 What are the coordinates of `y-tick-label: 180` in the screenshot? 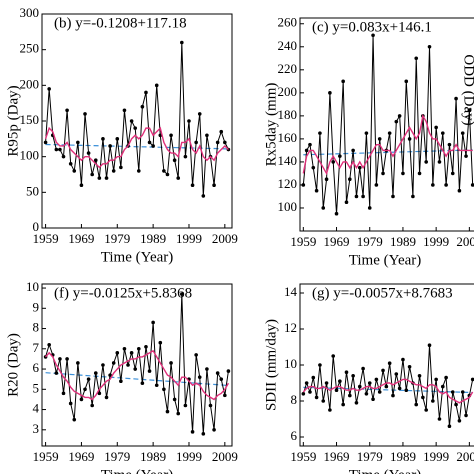 It's located at (288, 114).